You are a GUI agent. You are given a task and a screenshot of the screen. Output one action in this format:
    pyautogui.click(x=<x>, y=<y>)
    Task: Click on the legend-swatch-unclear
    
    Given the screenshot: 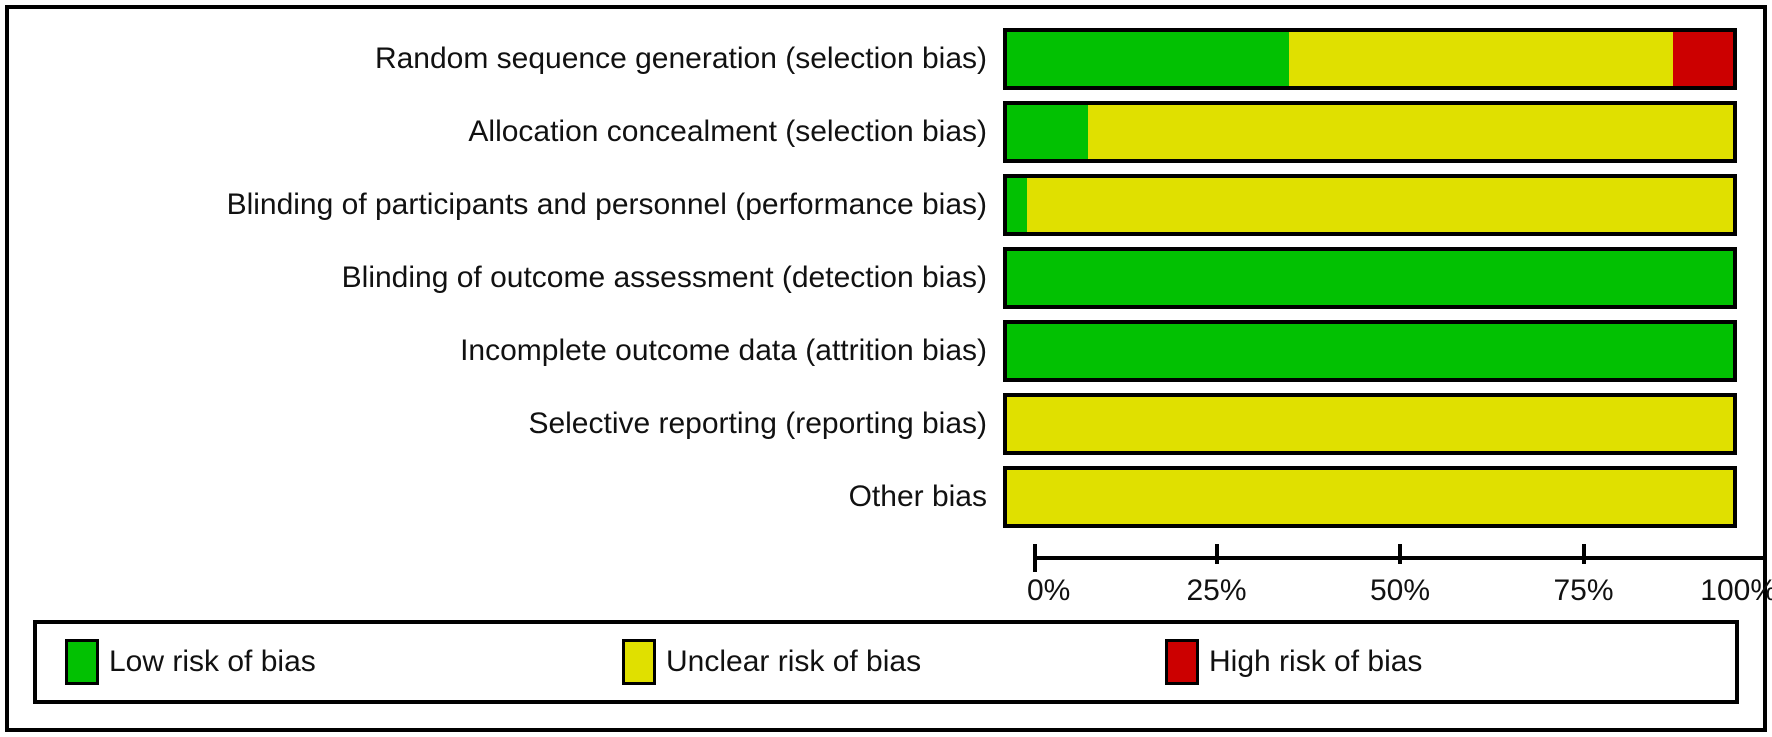 What is the action you would take?
    pyautogui.click(x=639, y=662)
    